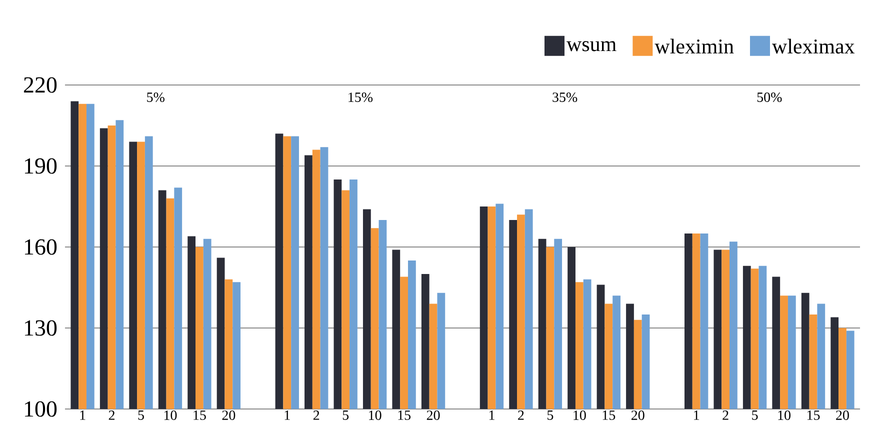 The width and height of the screenshot is (882, 433). I want to click on legend-label: wleximax, so click(813, 46).